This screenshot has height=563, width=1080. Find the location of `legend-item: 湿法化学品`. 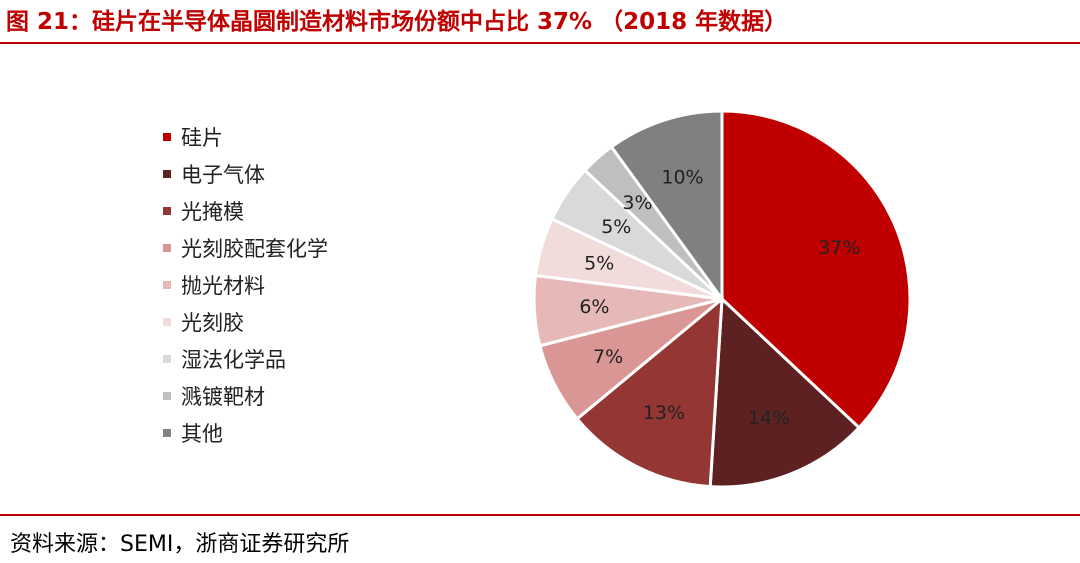

legend-item: 湿法化学品 is located at coordinates (245, 358).